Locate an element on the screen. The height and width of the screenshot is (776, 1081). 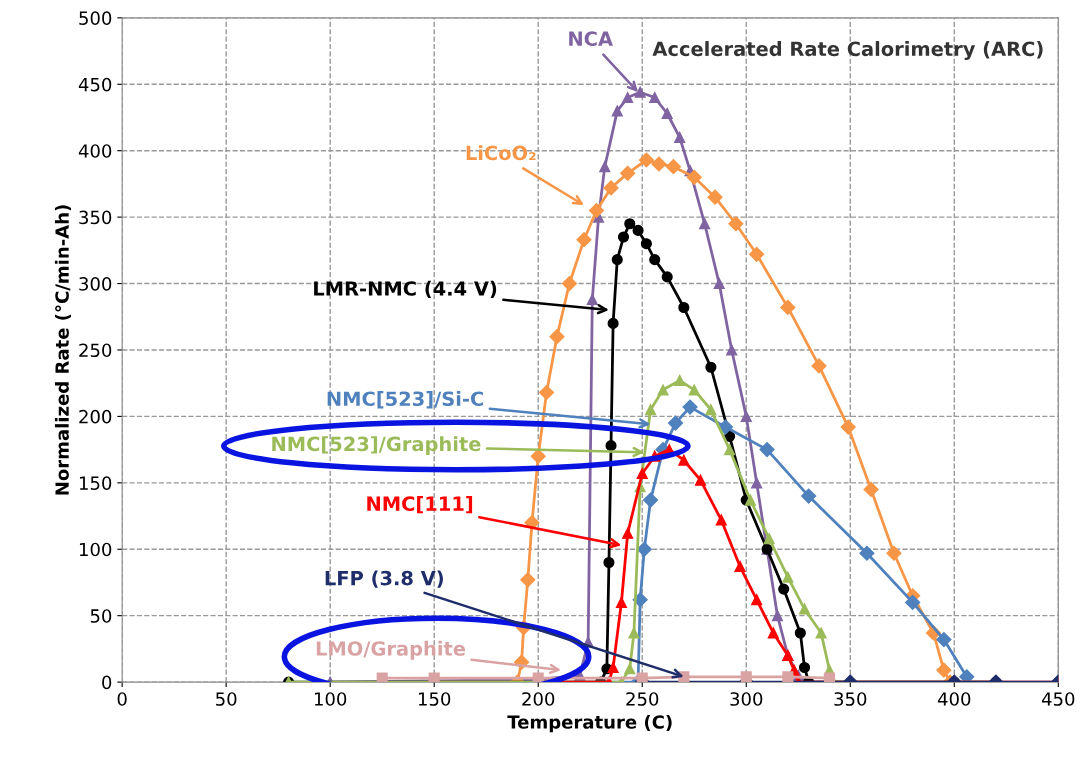
x-tick-label: 200 is located at coordinates (538, 699).